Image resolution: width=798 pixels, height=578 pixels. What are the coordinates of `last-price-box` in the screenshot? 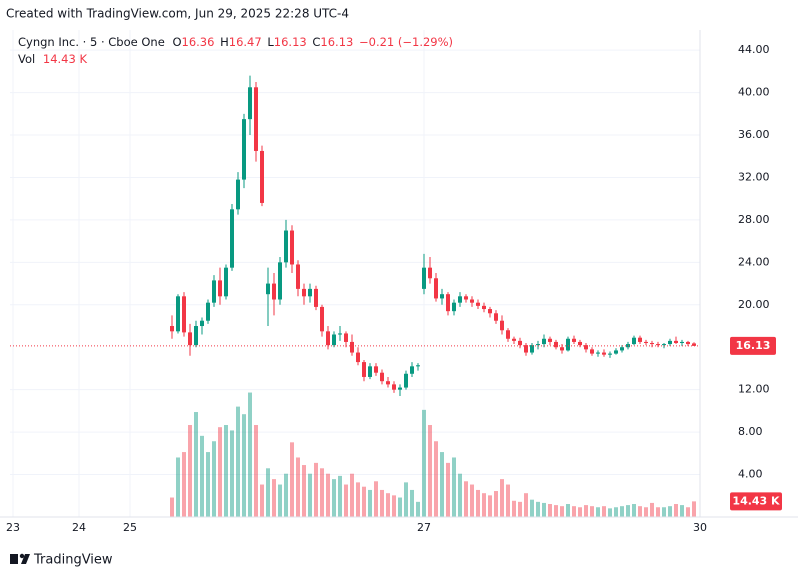 It's located at (753, 345).